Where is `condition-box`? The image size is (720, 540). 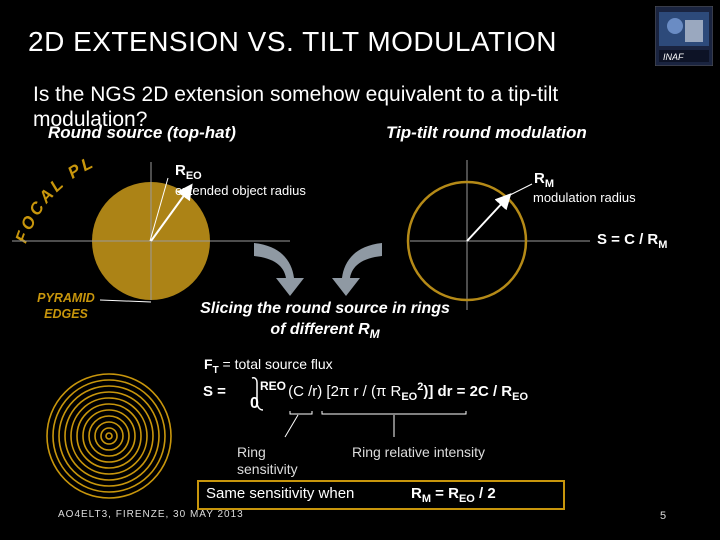 condition-box is located at coordinates (381, 495).